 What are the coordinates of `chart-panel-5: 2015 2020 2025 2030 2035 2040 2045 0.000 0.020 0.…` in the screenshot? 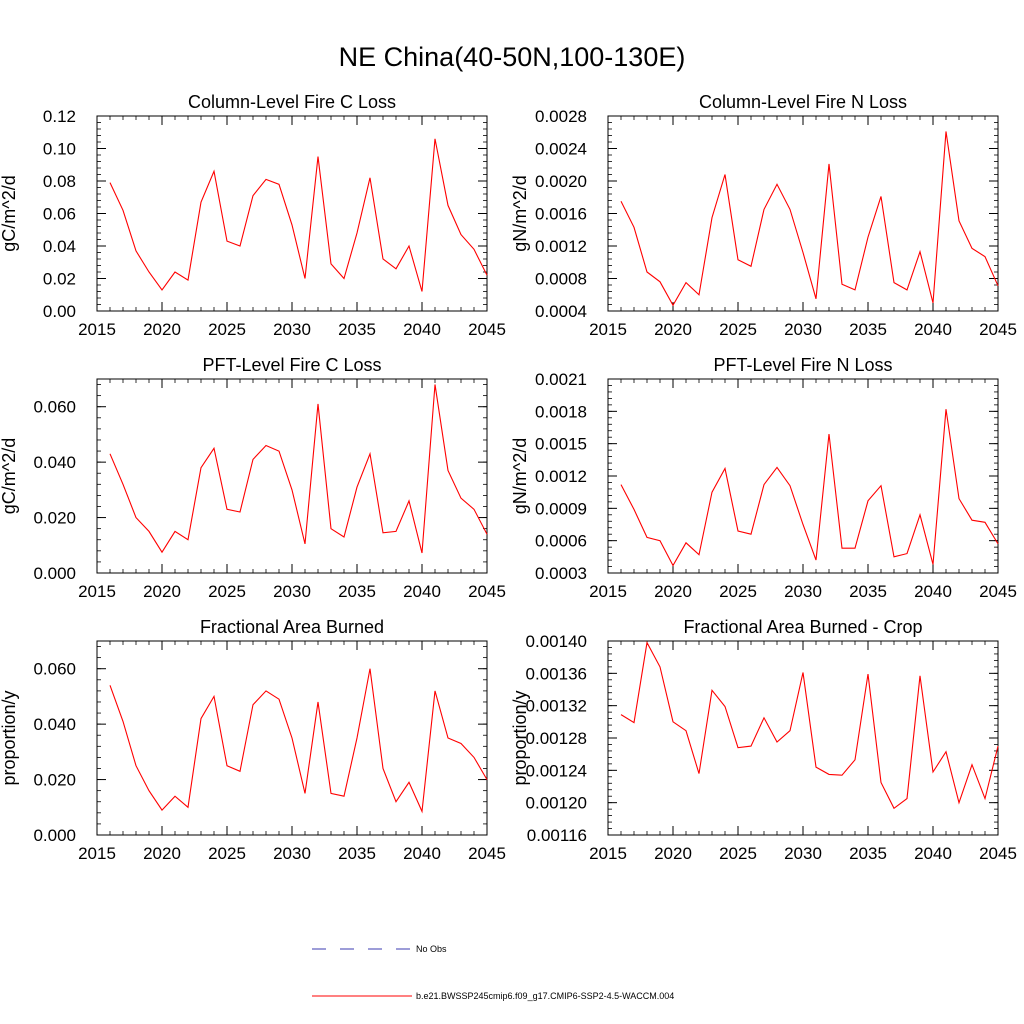 It's located at (253, 740).